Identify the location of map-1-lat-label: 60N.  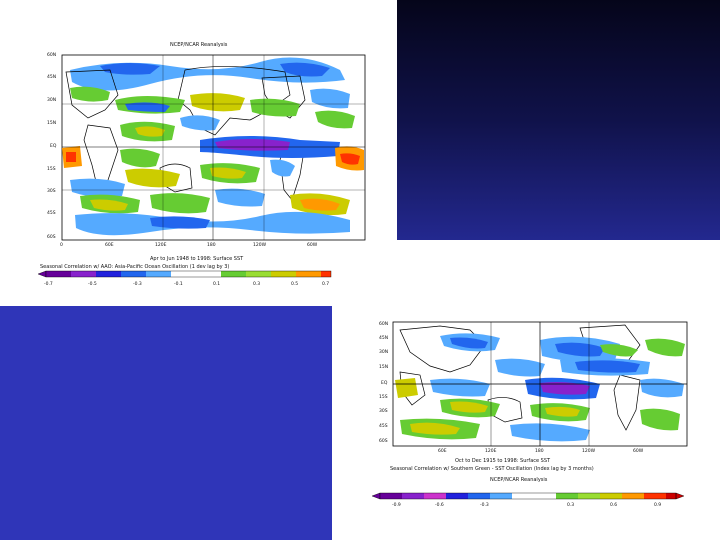
(52, 55).